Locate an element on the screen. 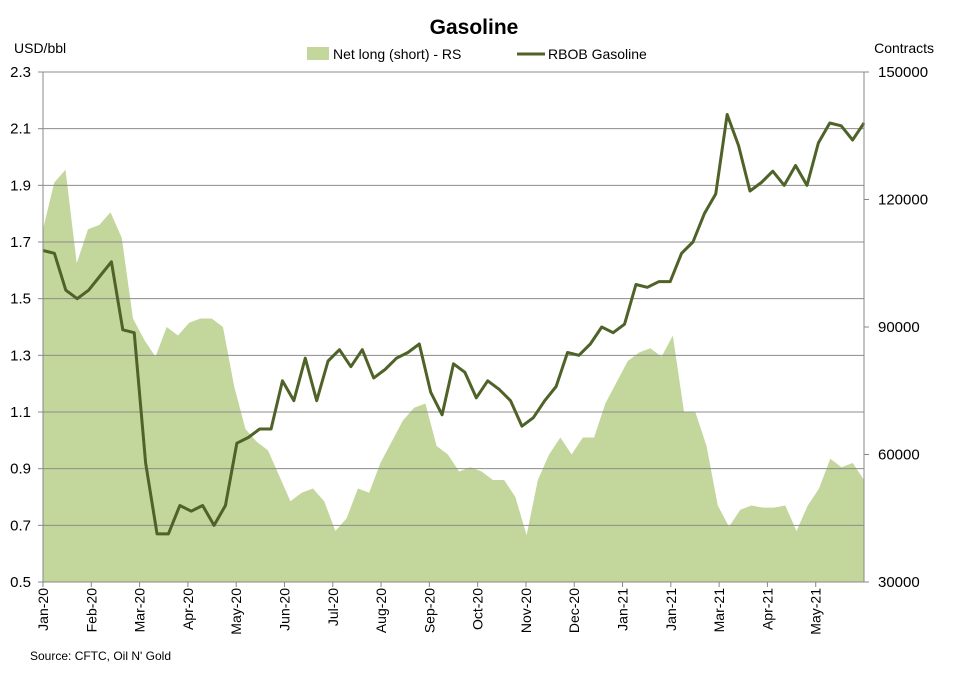 The height and width of the screenshot is (677, 962). x-tick-label: Apr-20 is located at coordinates (188, 609).